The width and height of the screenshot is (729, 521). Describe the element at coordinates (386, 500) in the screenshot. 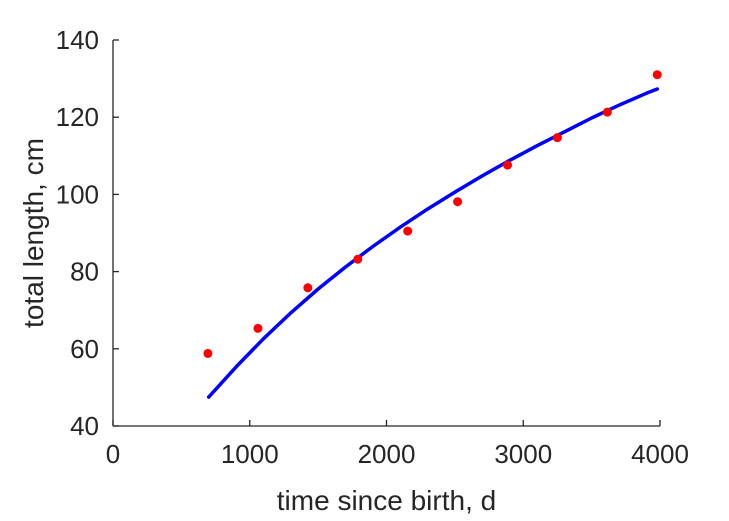

I see `x-axis-label: time since birth, d` at that location.